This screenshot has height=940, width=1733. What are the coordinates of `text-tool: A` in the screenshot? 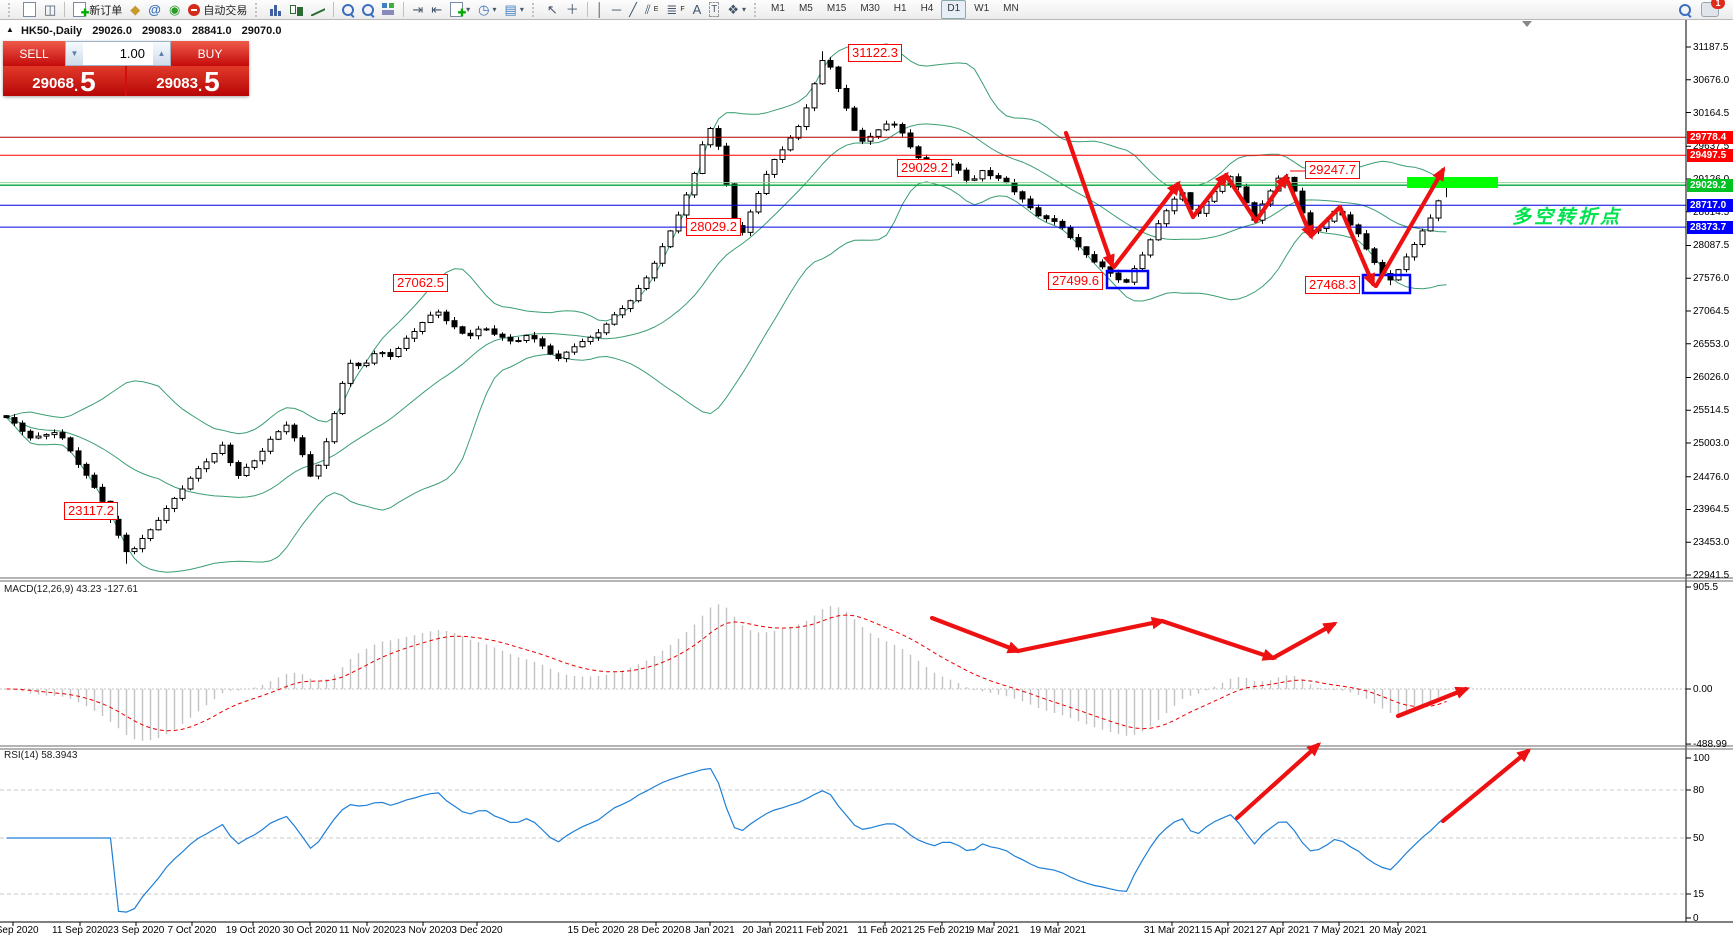 It's located at (697, 10).